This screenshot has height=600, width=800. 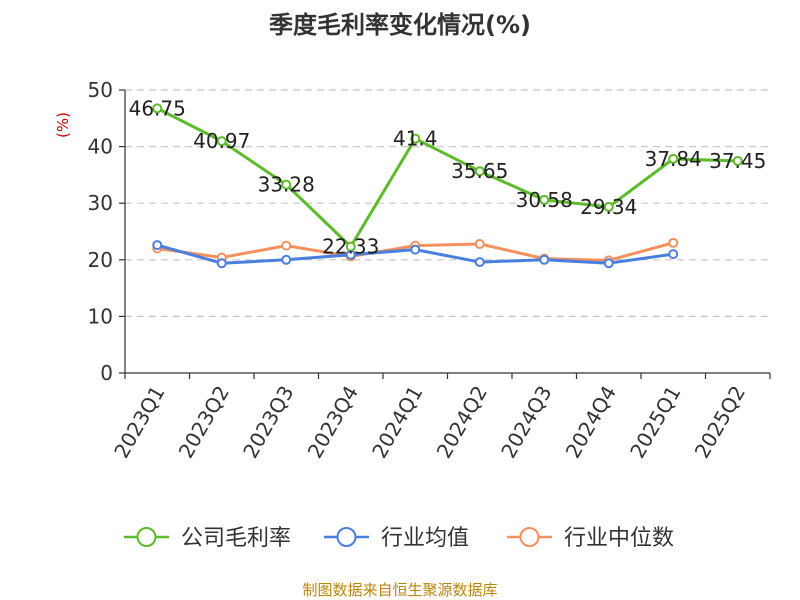 I want to click on x-tick-label: 2024Q1, so click(x=397, y=422).